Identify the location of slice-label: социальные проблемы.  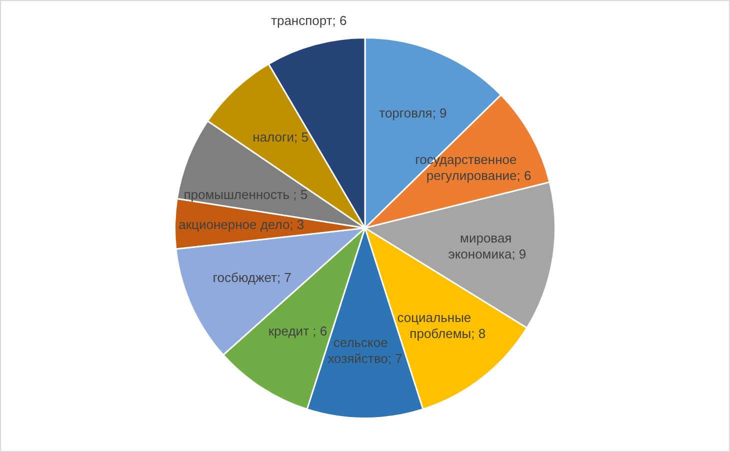
(434, 325).